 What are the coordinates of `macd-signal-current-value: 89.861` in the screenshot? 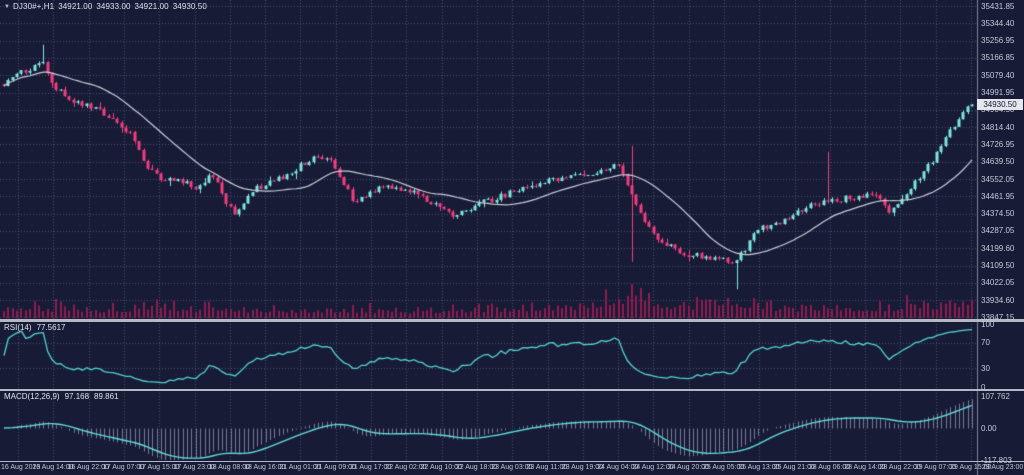 It's located at (106, 396).